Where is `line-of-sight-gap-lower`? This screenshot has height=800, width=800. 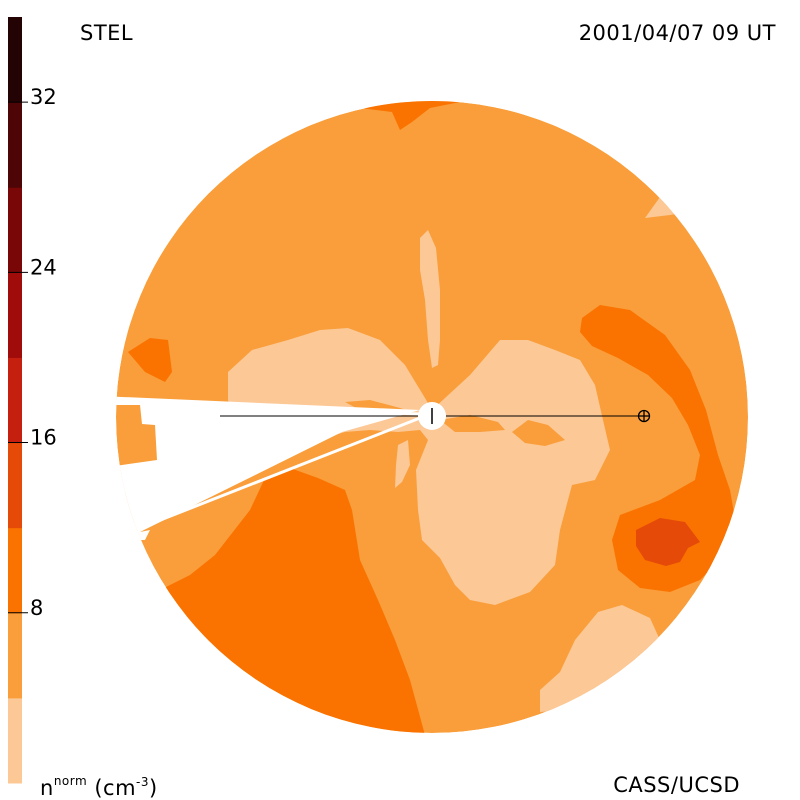 line-of-sight-gap-lower is located at coordinates (280, 473).